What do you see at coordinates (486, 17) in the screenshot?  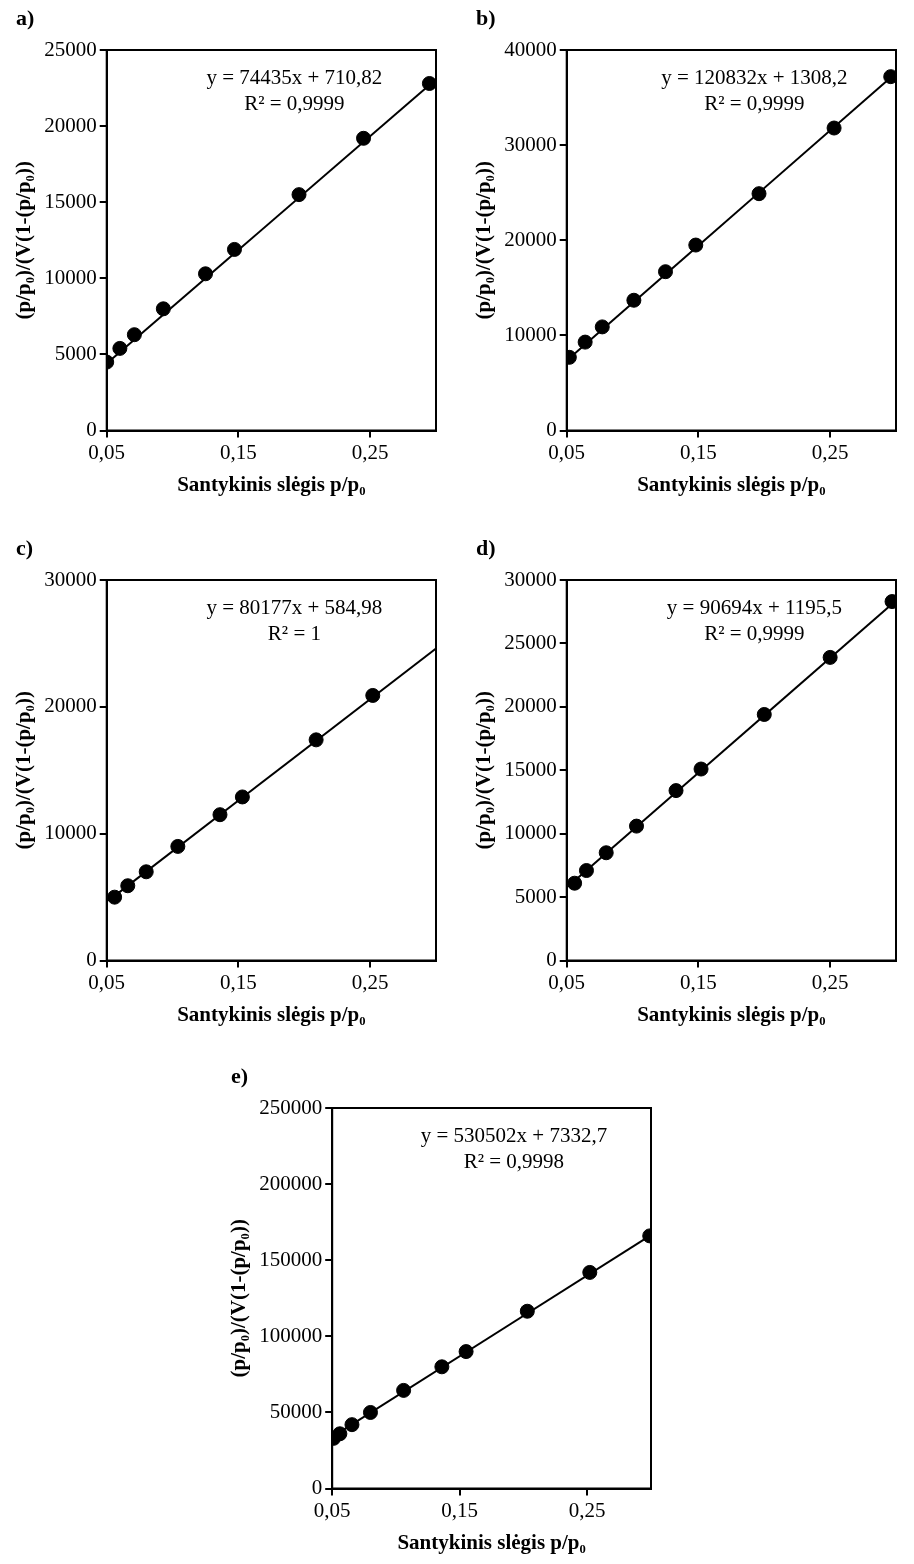 I see `chart-title: b)` at bounding box center [486, 17].